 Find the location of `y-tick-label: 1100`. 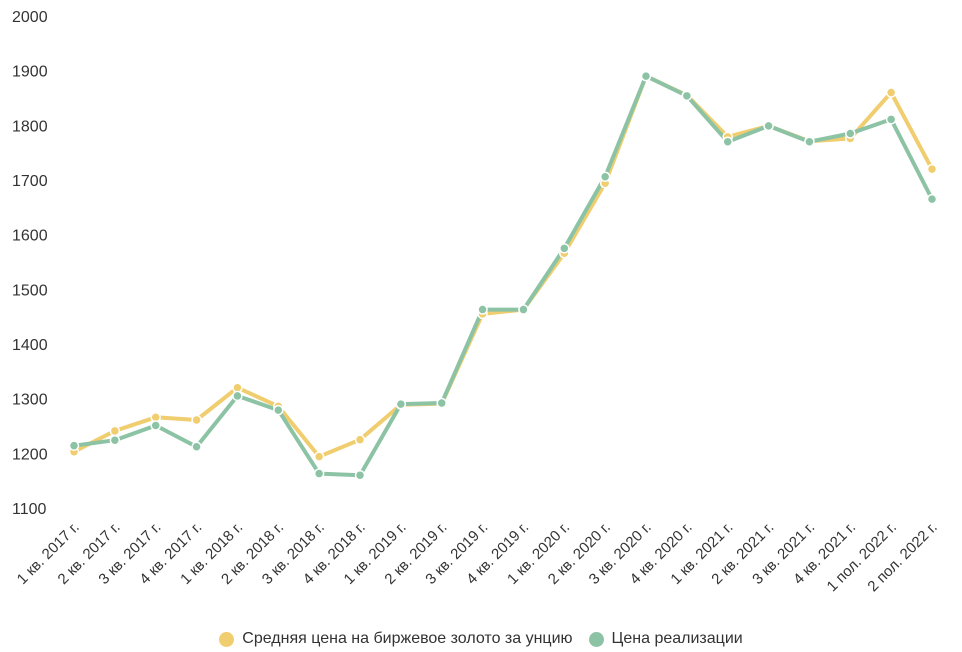

y-tick-label: 1100 is located at coordinates (29, 509).